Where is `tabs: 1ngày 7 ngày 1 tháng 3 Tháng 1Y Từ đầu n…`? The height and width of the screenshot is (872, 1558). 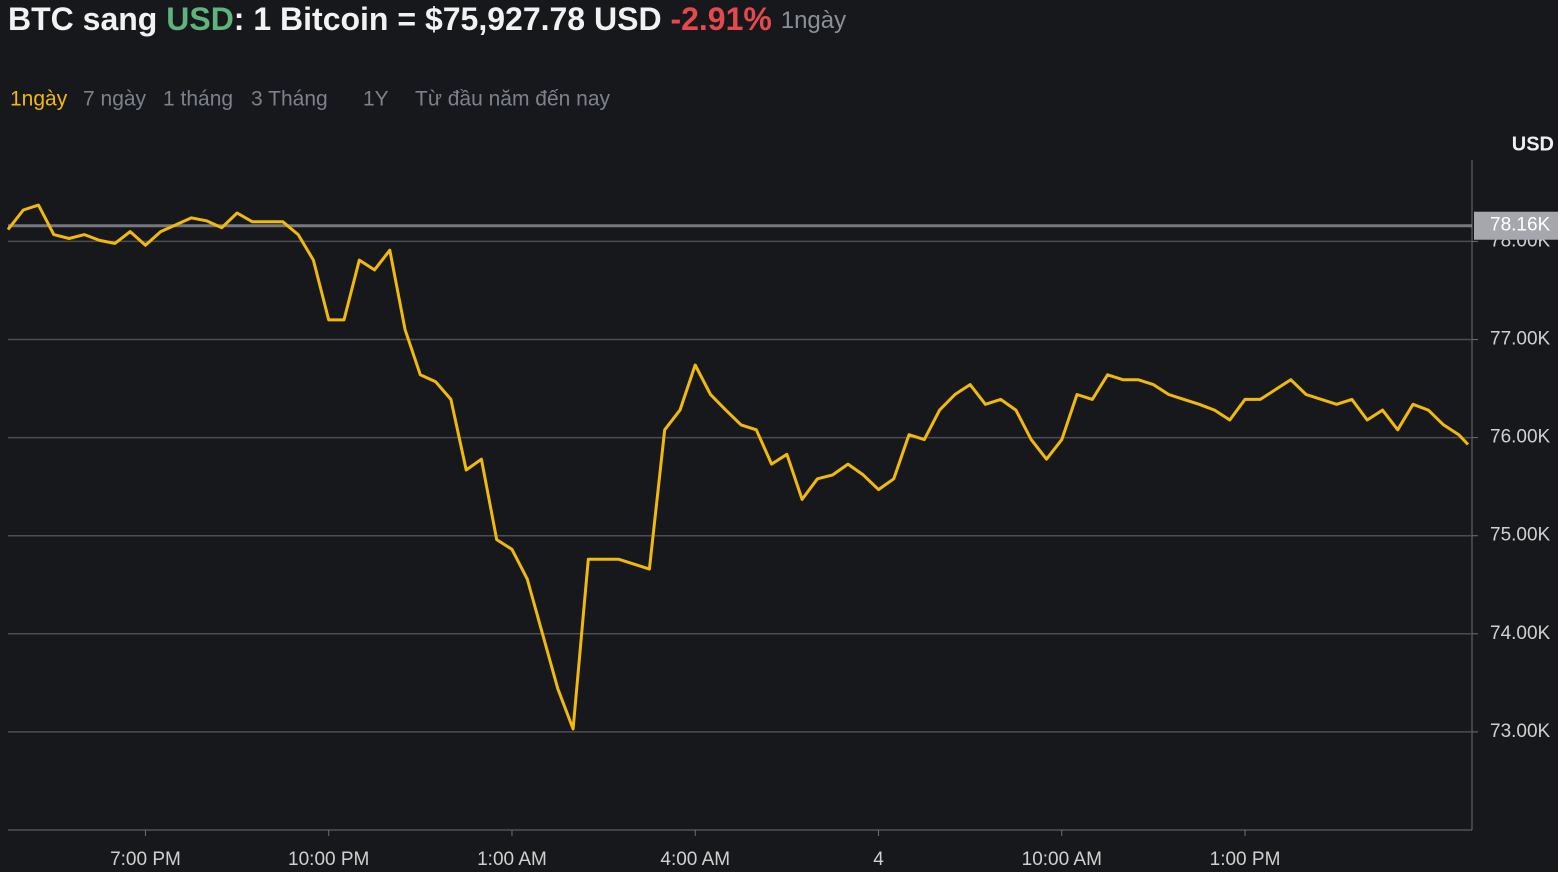 tabs: 1ngày 7 ngày 1 tháng 3 Tháng 1Y Từ đầu n… is located at coordinates (310, 99).